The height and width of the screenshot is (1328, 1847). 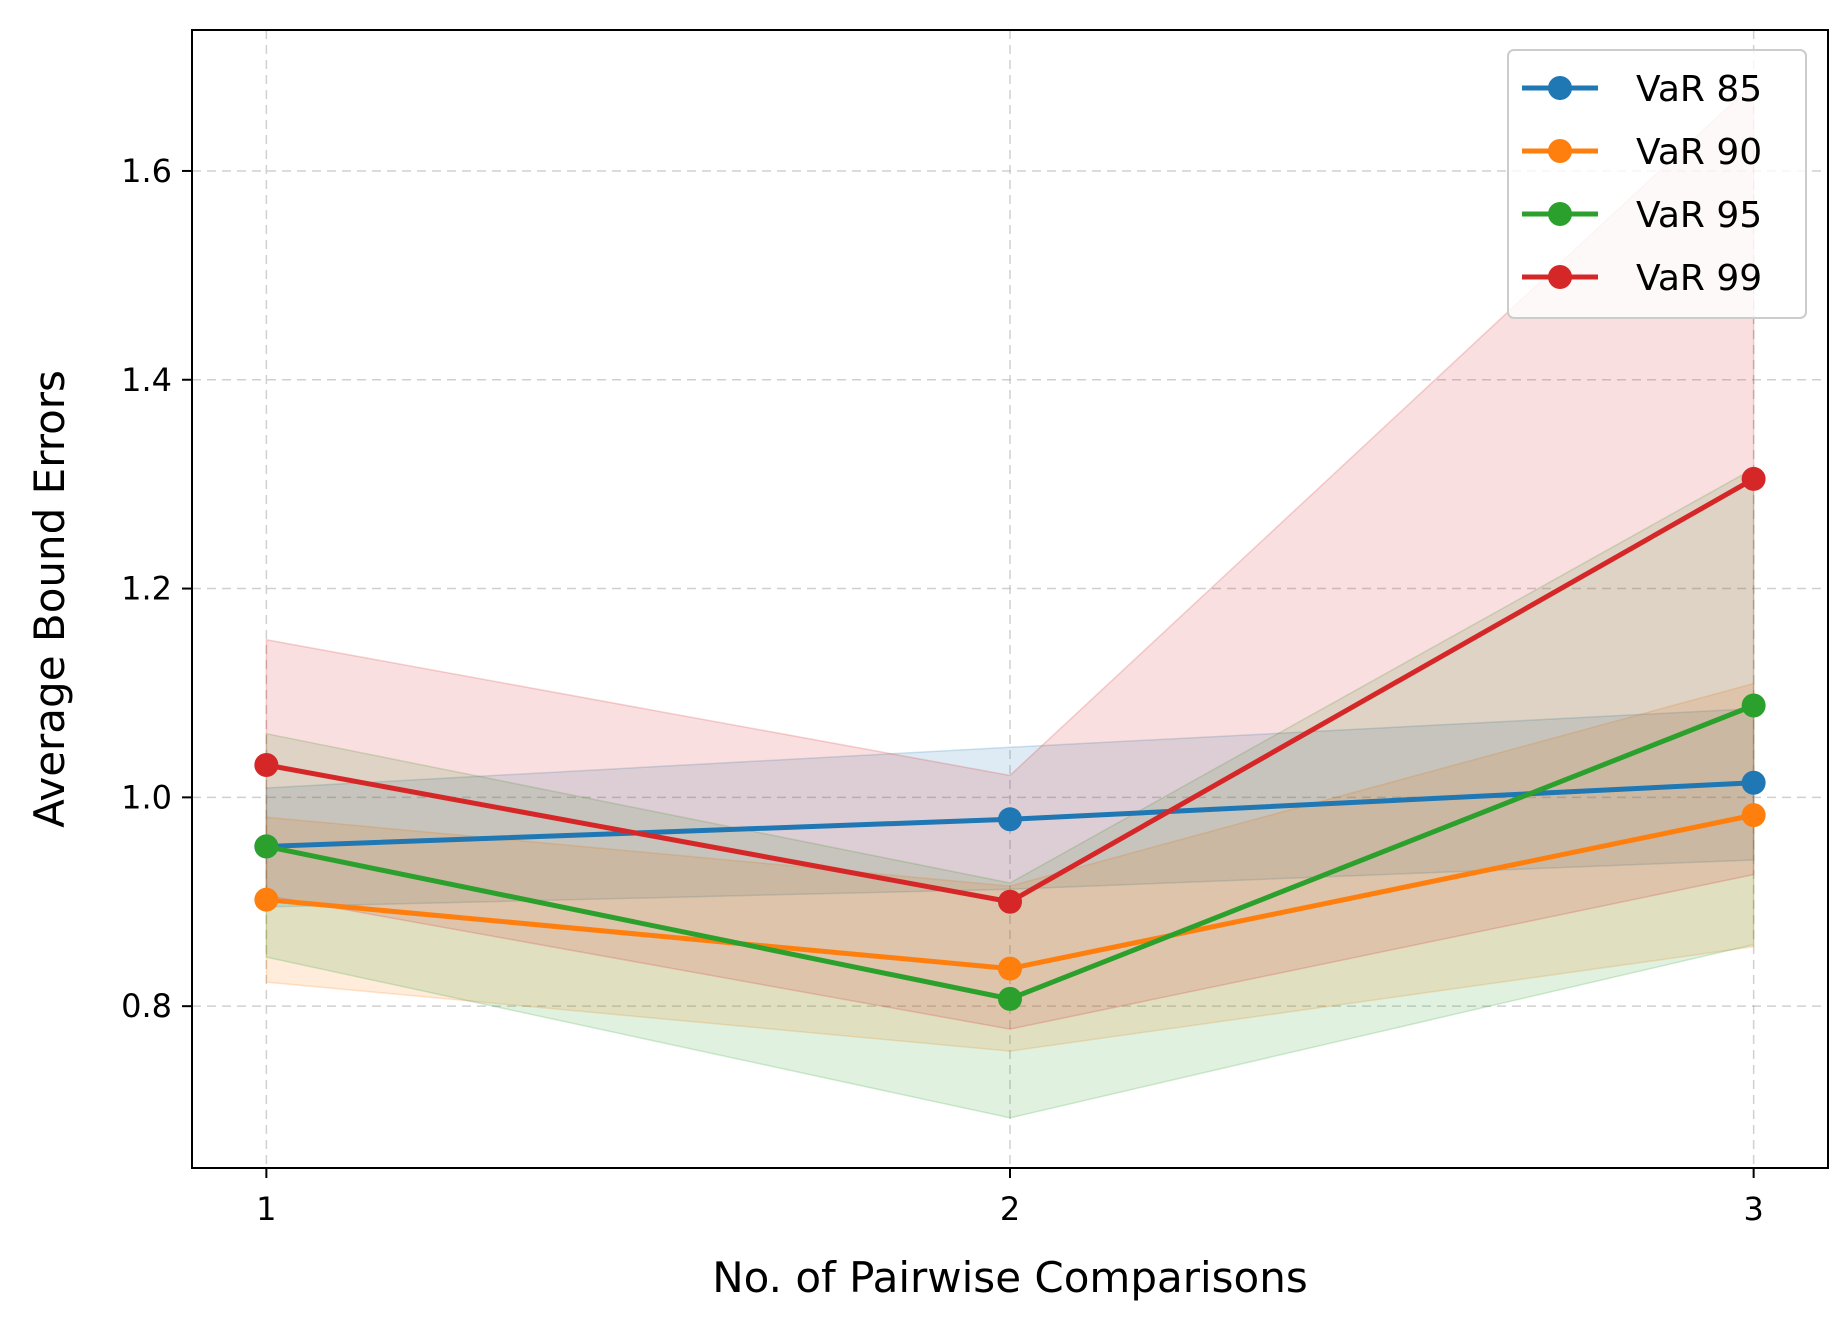 I want to click on legend: VaR 85 VaR 90 VaR 95 VaR 99, so click(x=1657, y=184).